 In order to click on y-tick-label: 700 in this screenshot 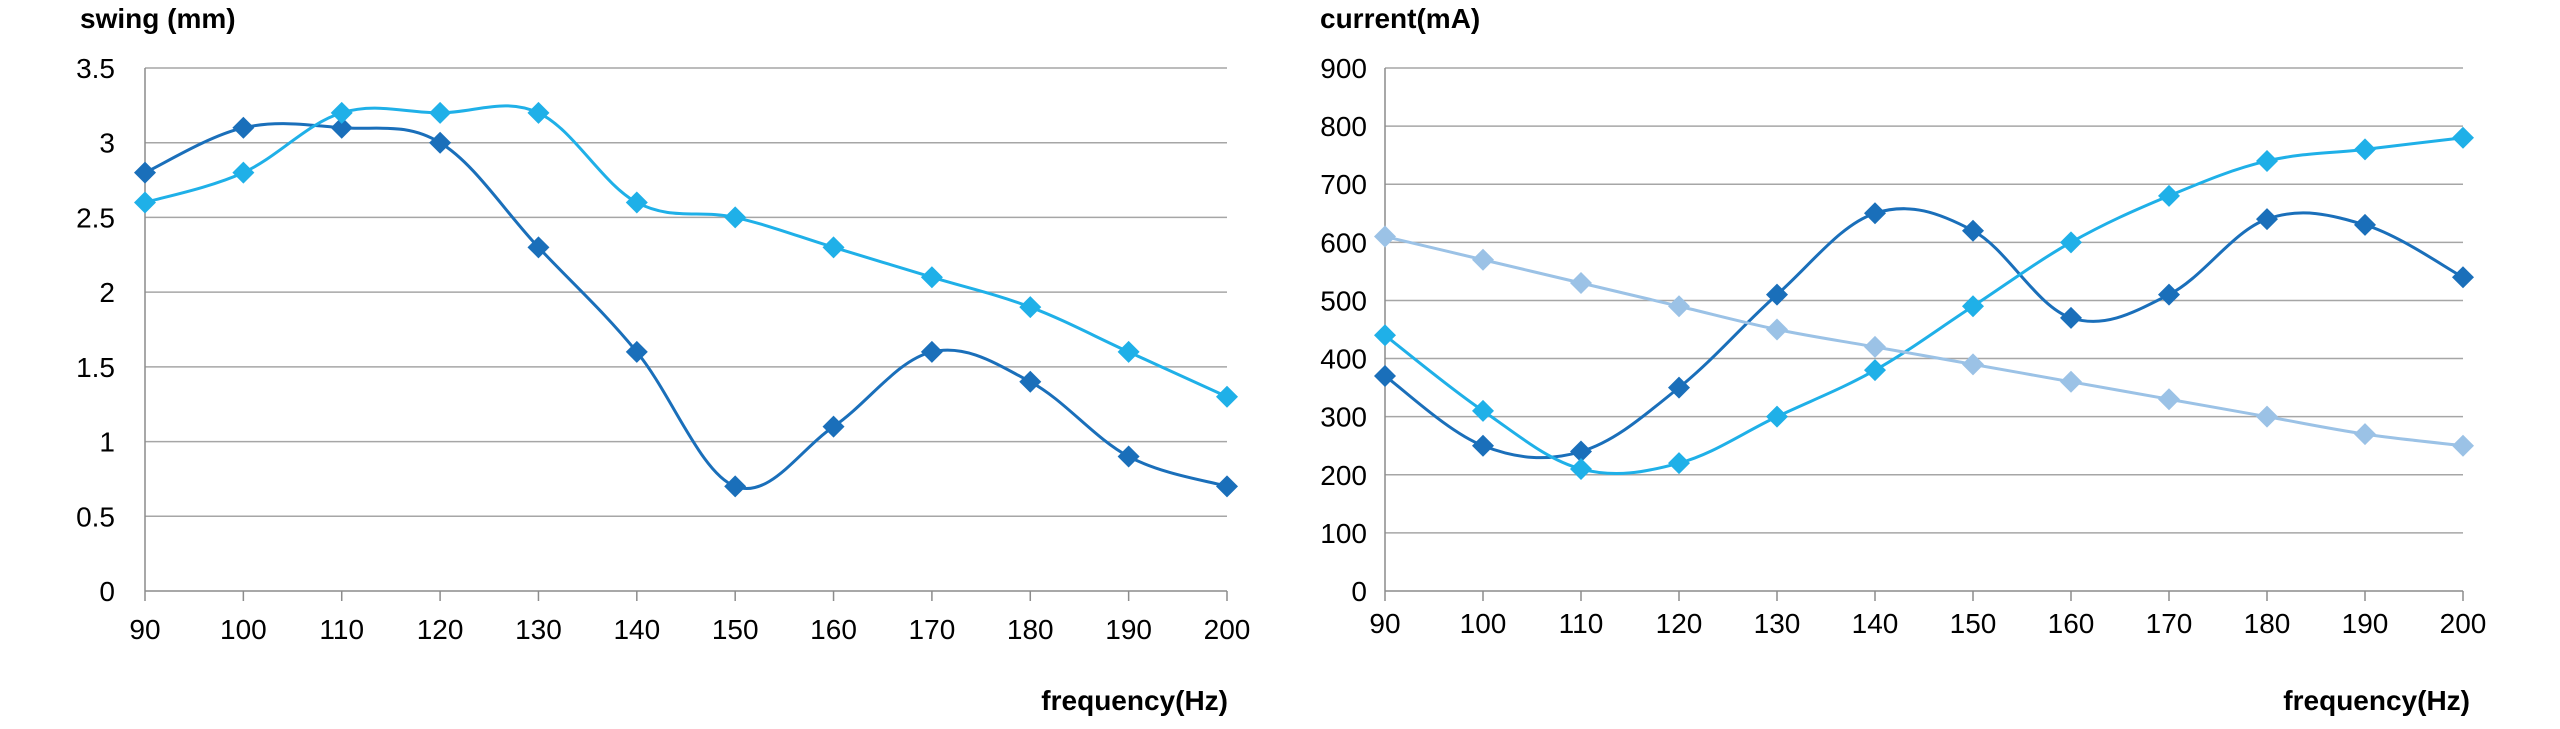, I will do `click(1343, 184)`.